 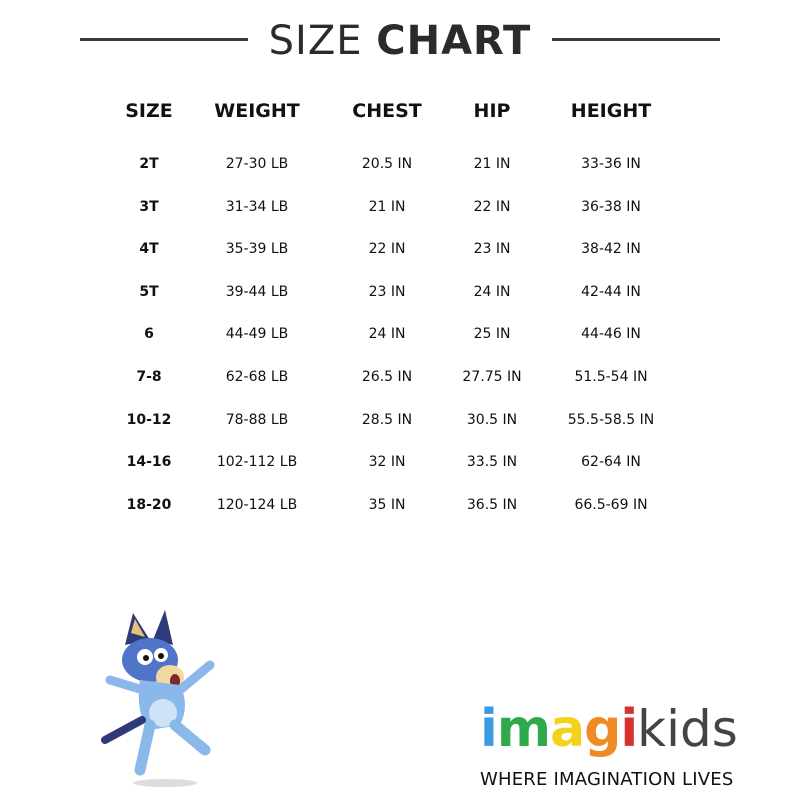 What do you see at coordinates (400, 41) in the screenshot?
I see `page-title: SIZE CHART` at bounding box center [400, 41].